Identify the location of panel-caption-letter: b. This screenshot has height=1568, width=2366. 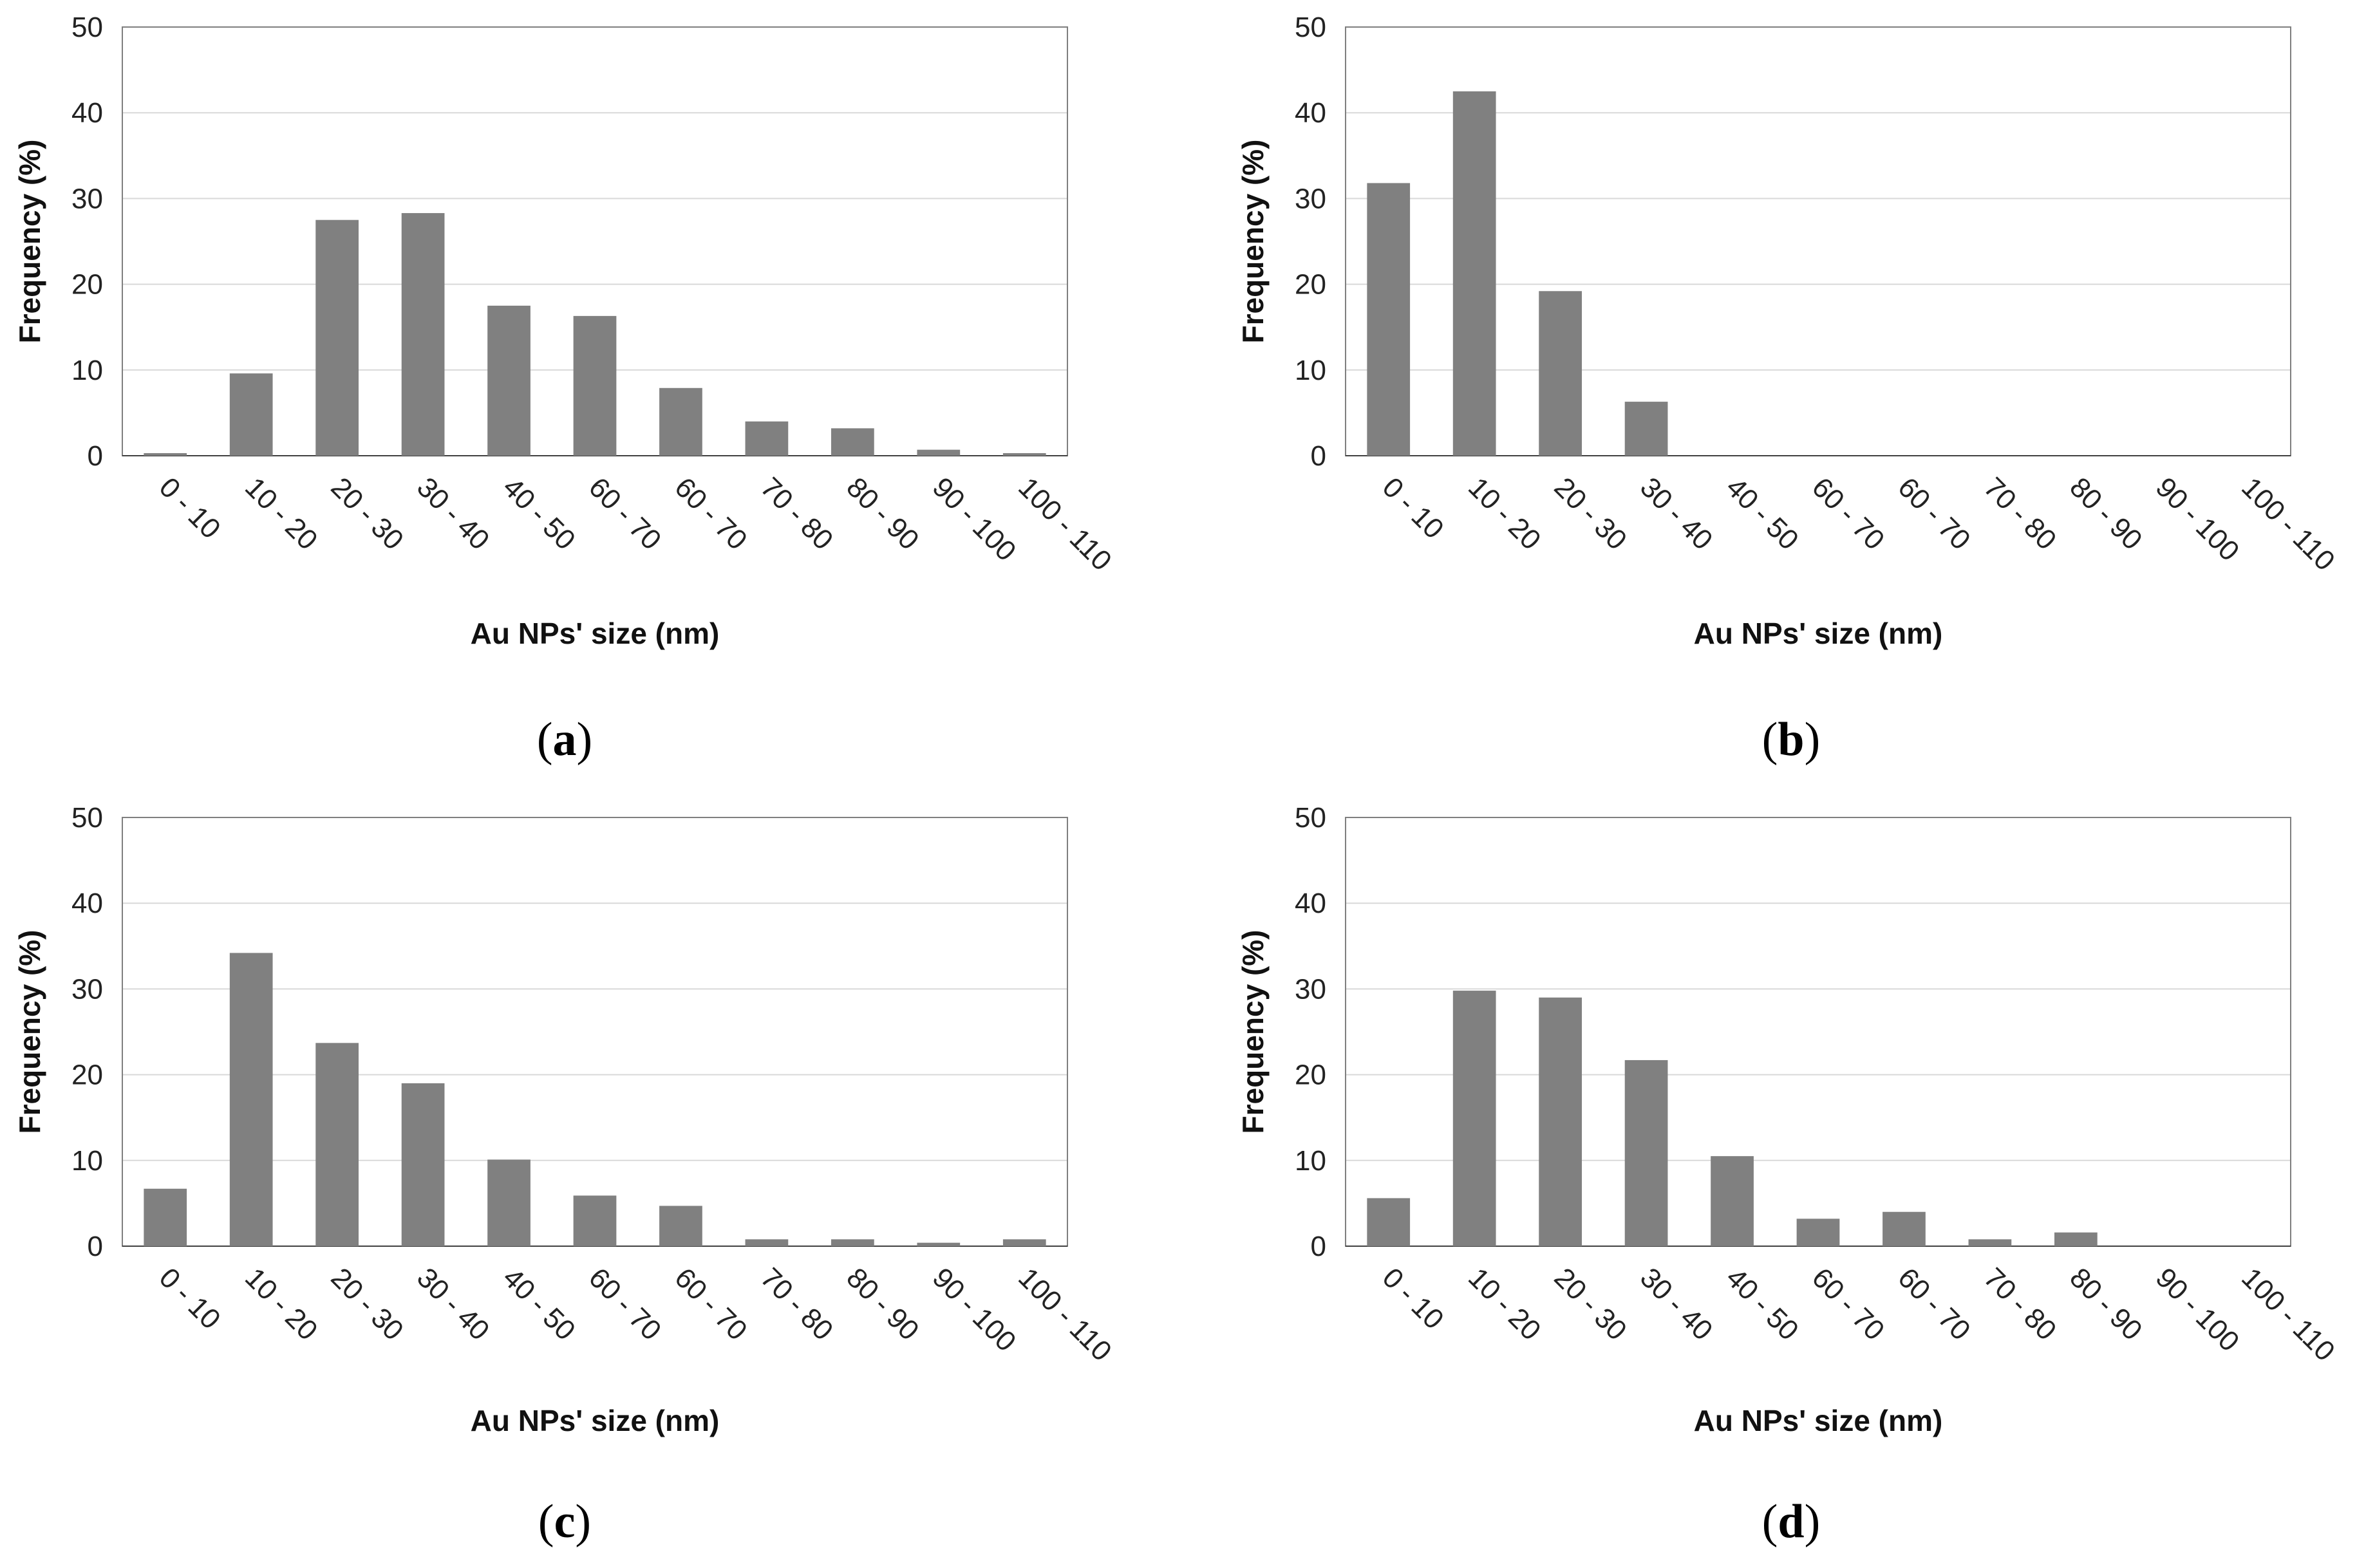
(1791, 740).